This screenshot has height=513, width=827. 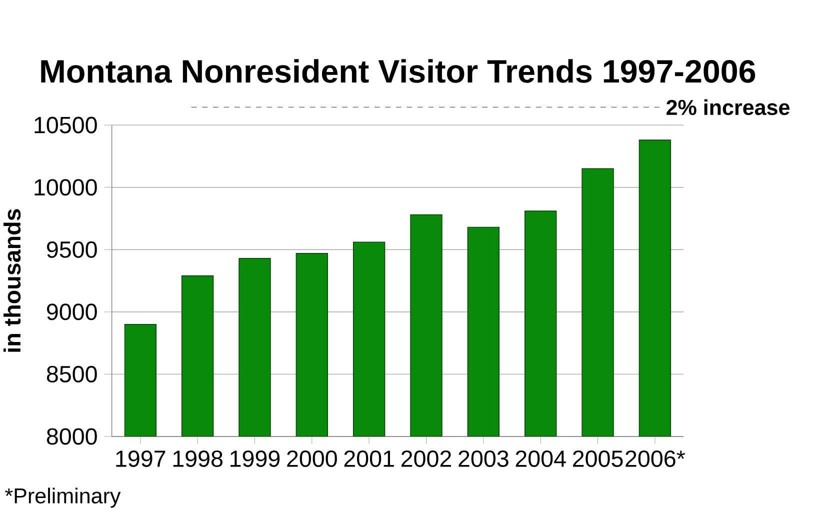 What do you see at coordinates (197, 458) in the screenshot?
I see `x-tick-label: 1998` at bounding box center [197, 458].